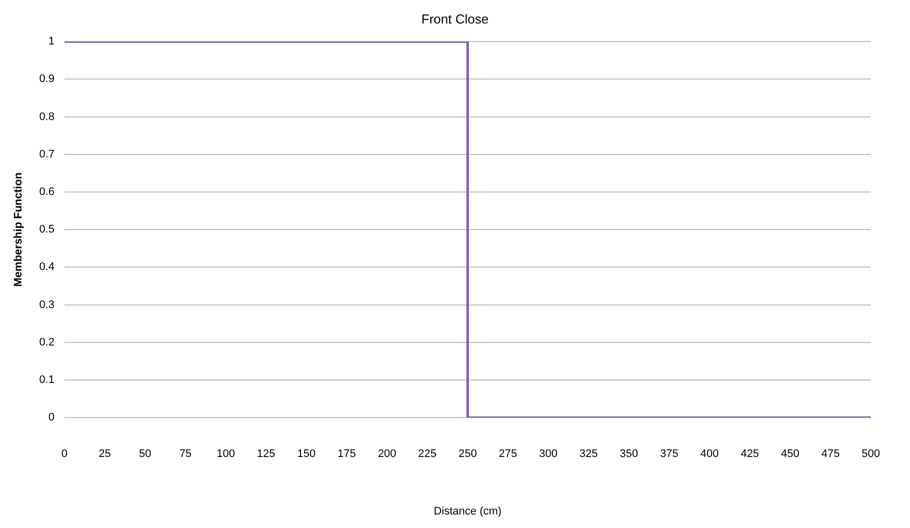 The height and width of the screenshot is (528, 910). Describe the element at coordinates (306, 454) in the screenshot. I see `x-tick-label: 150` at that location.